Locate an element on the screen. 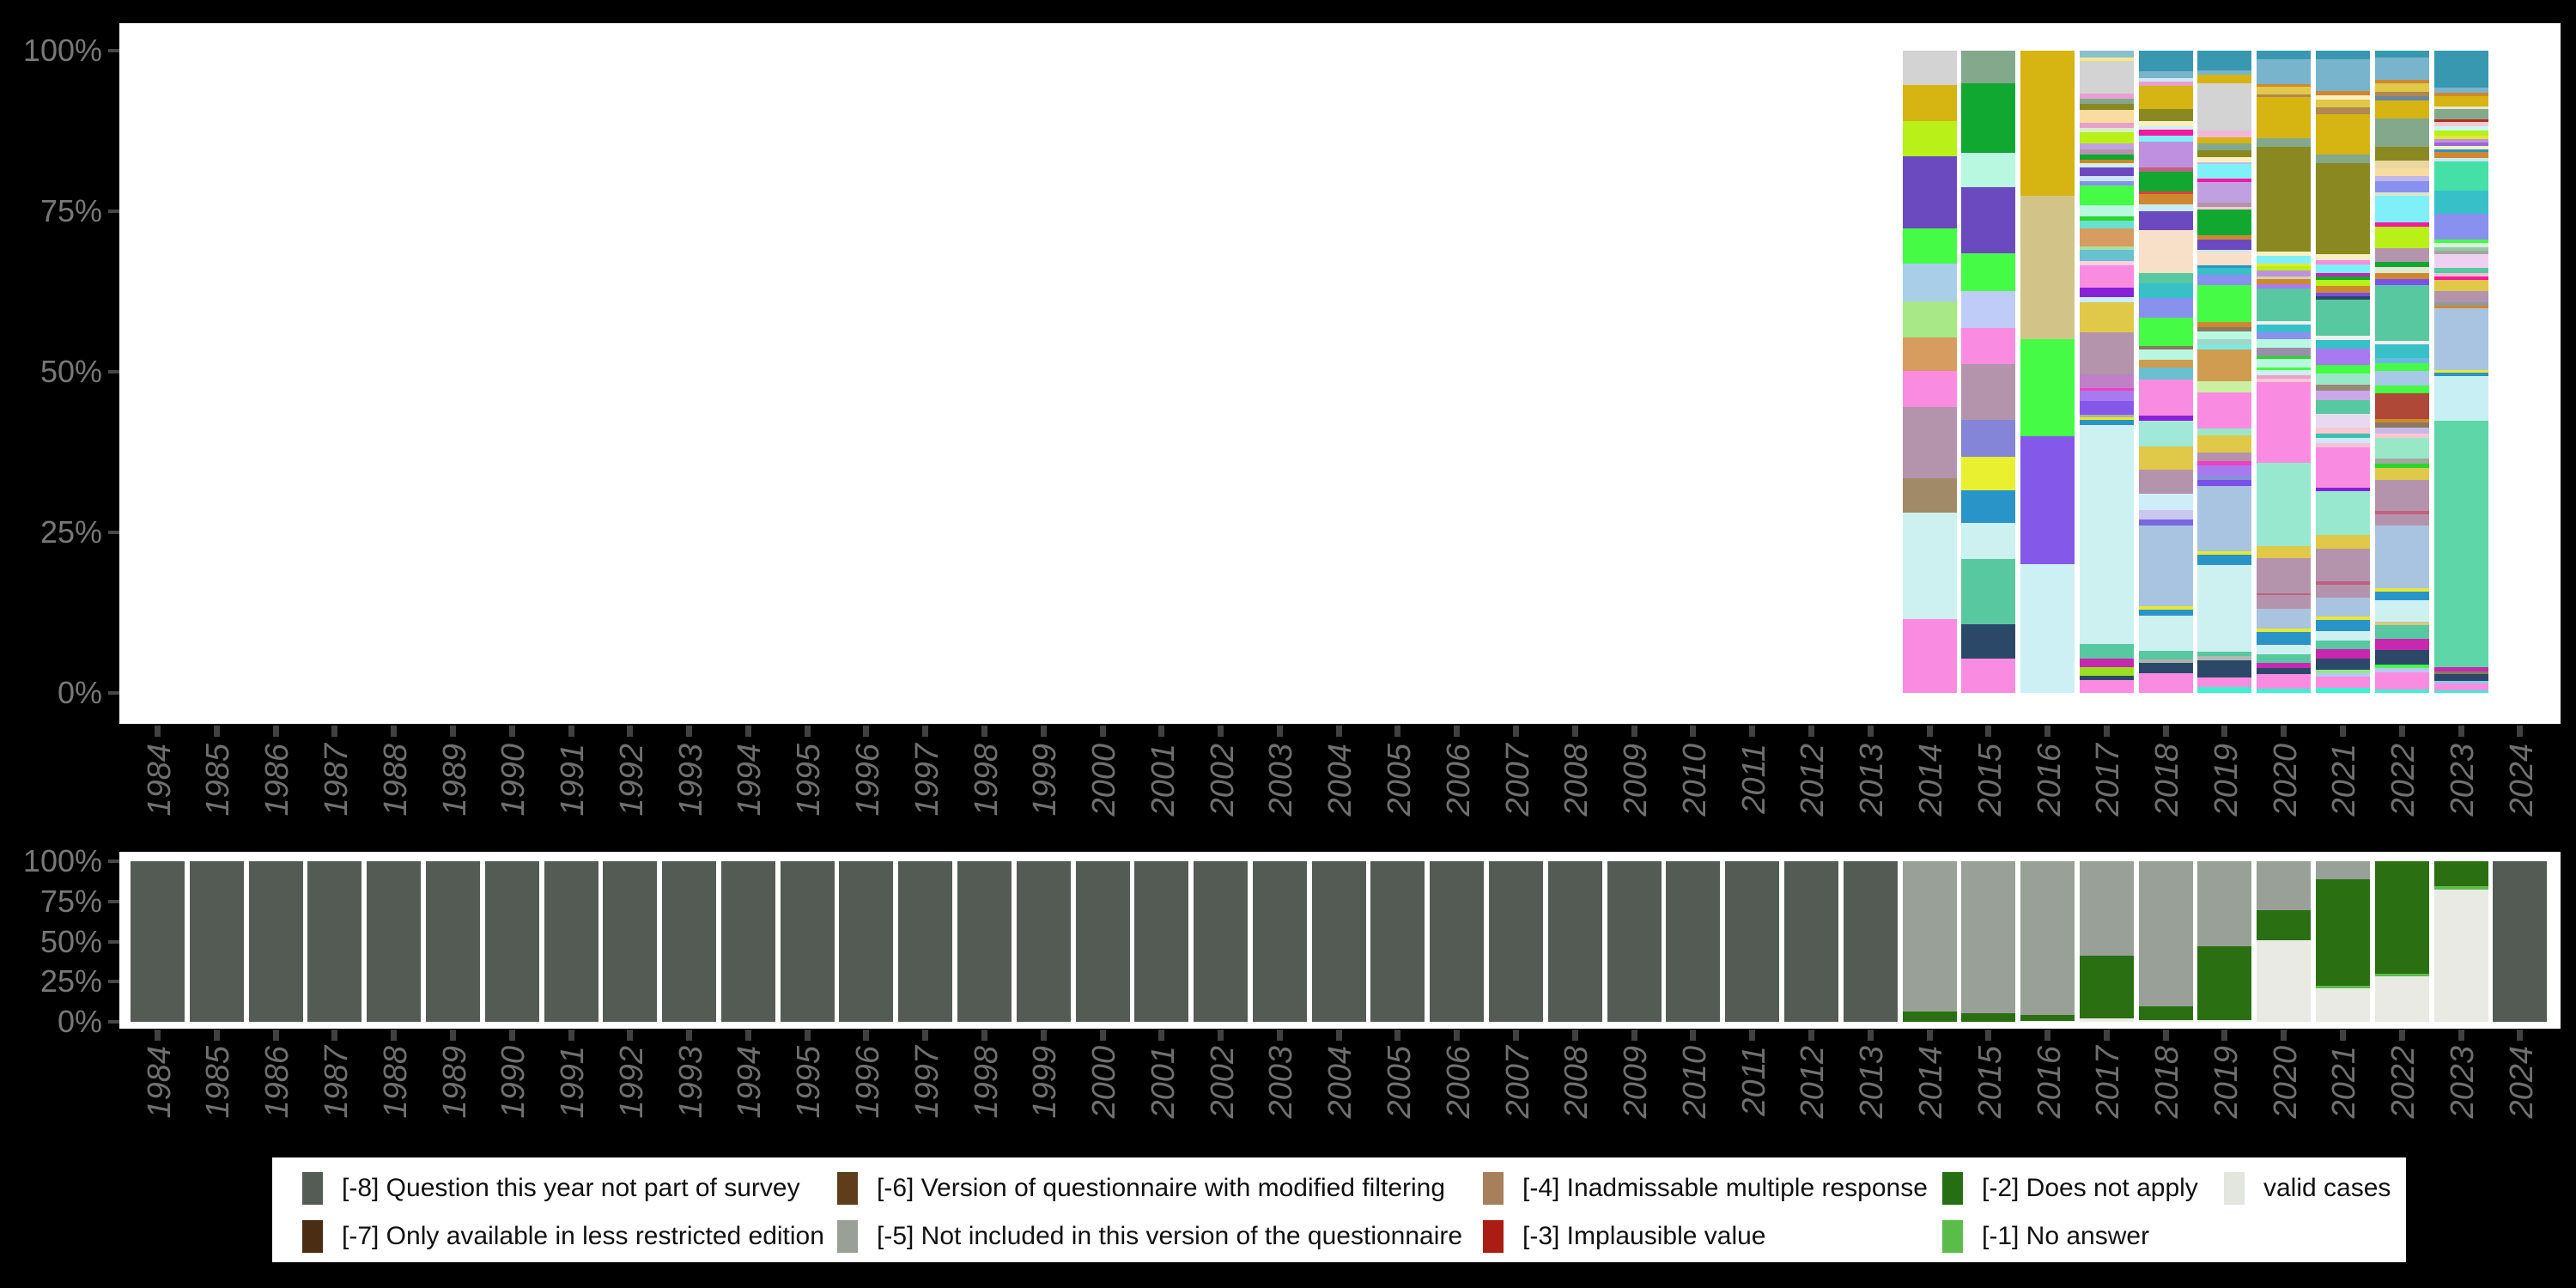  stacked-bar-bottom-2024 is located at coordinates (2521, 941).